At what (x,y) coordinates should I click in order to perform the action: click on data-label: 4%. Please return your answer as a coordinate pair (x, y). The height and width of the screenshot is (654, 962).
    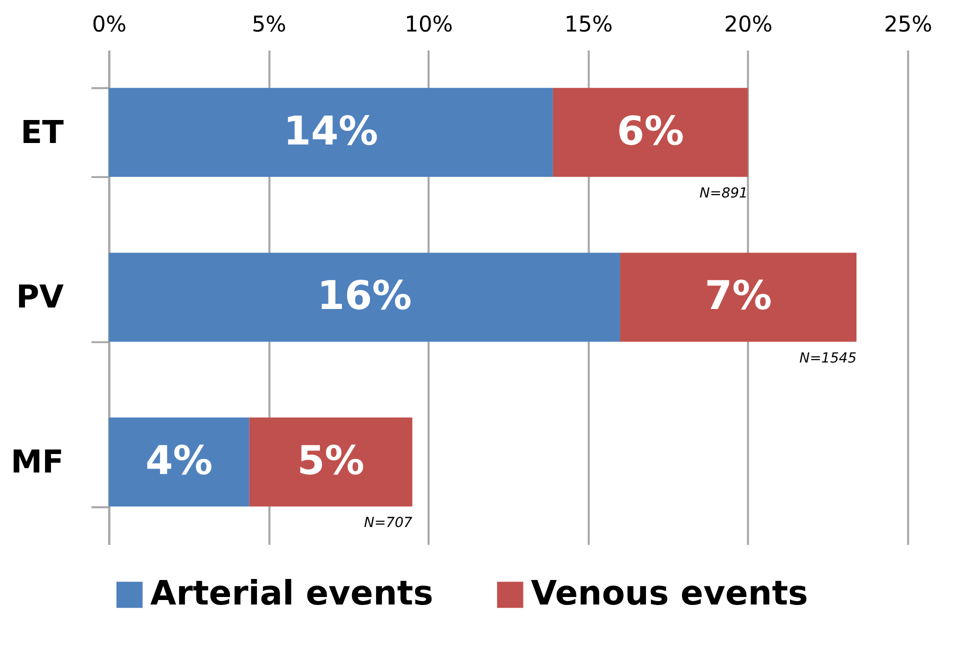
    Looking at the image, I should click on (179, 461).